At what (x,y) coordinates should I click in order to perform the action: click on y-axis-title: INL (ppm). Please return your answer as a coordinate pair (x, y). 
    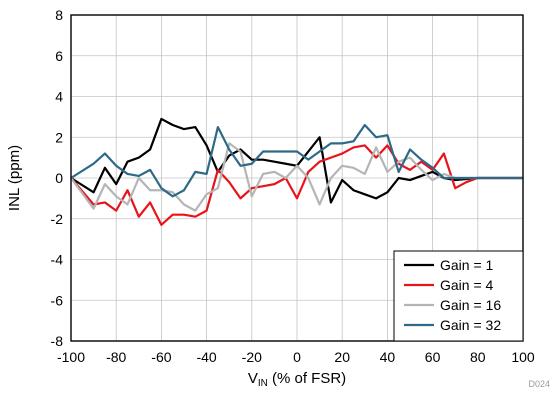
    Looking at the image, I should click on (14, 178).